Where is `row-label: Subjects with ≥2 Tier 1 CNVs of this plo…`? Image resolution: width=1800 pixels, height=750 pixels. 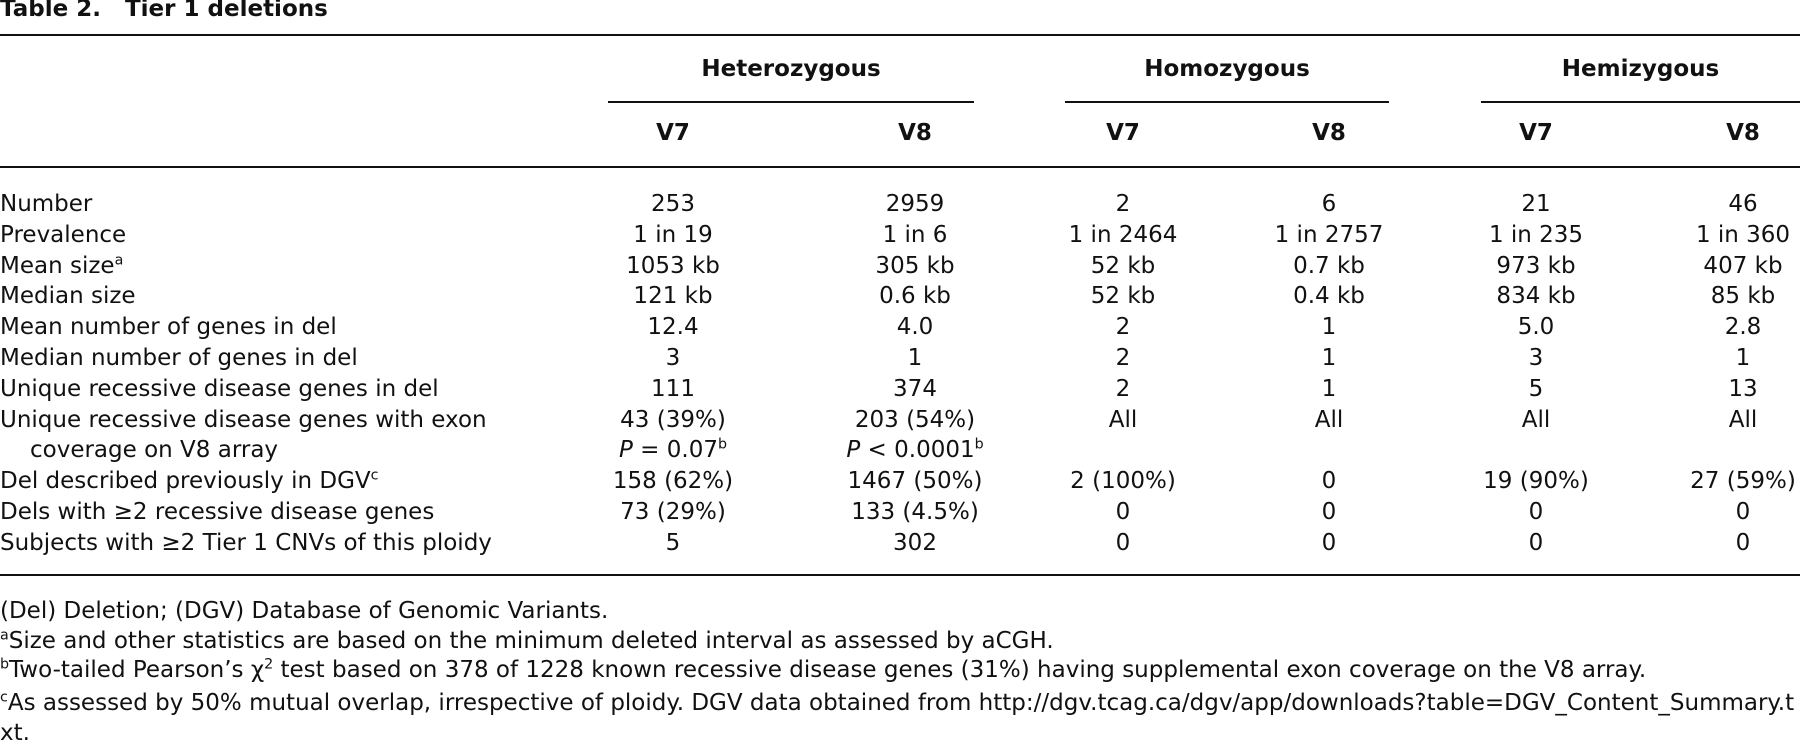
row-label: Subjects with ≥2 Tier 1 CNVs of this plo… is located at coordinates (246, 543).